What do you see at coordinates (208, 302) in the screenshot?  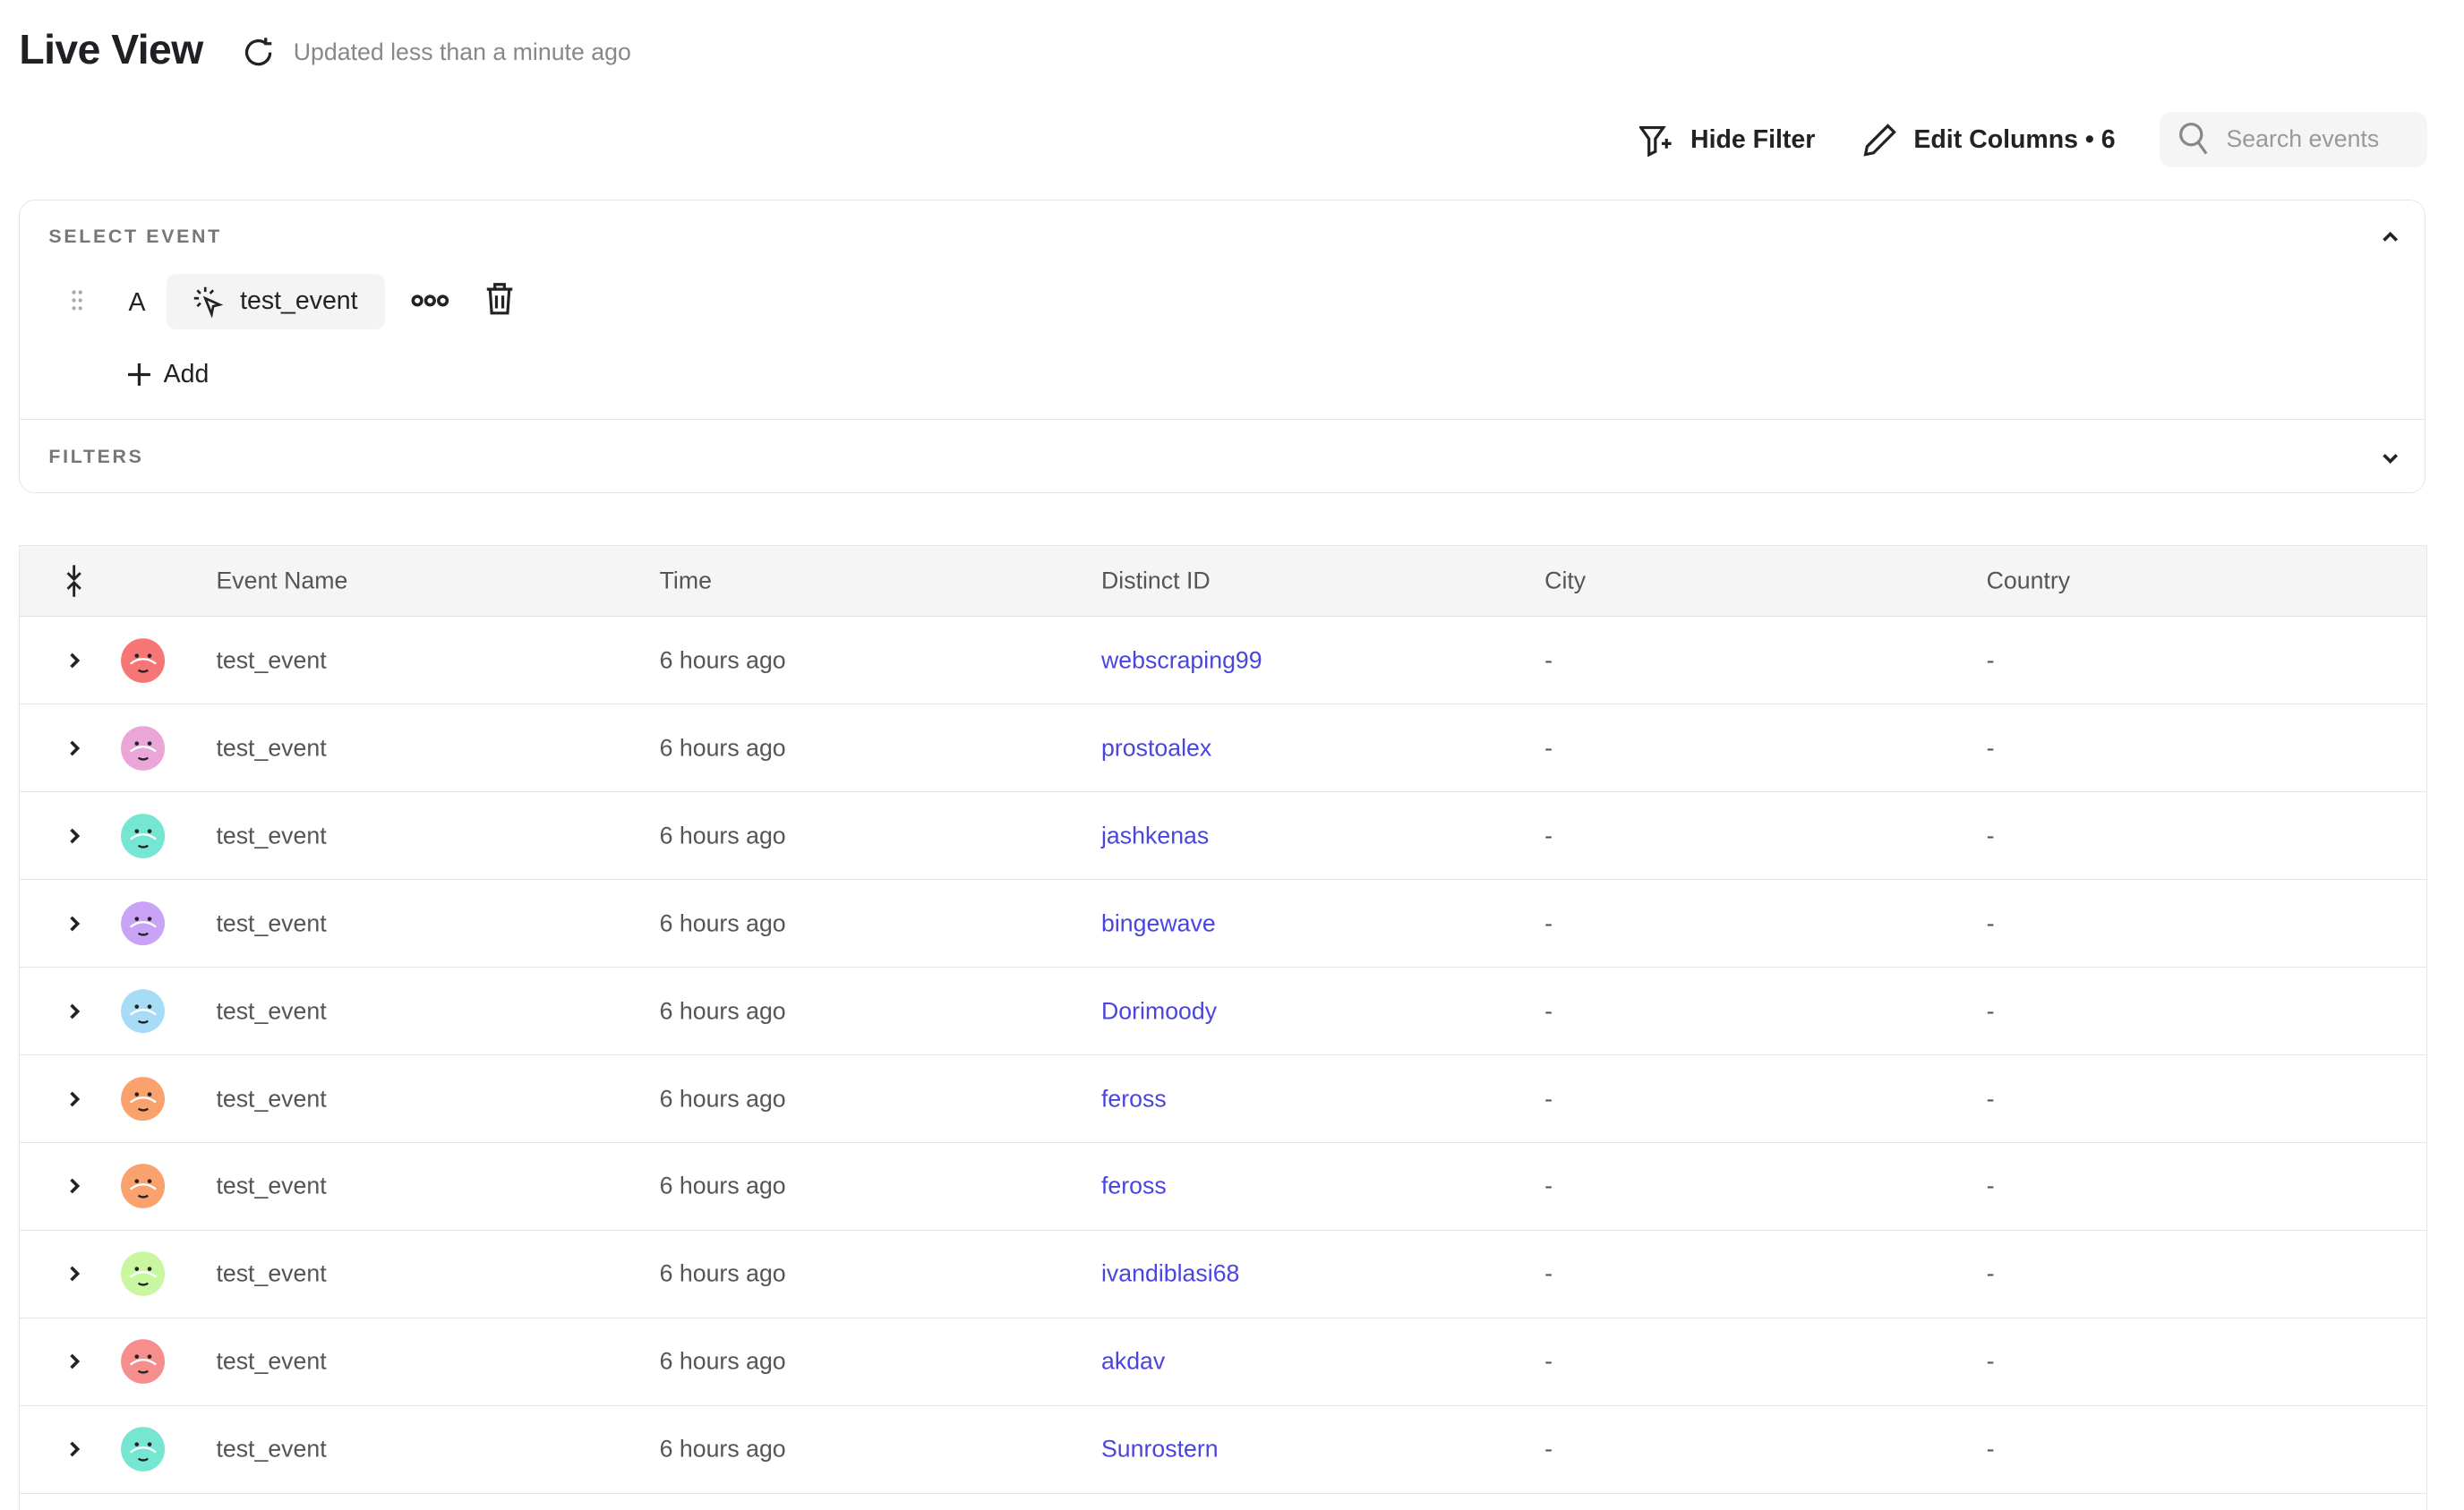 I see `cursor-click-icon` at bounding box center [208, 302].